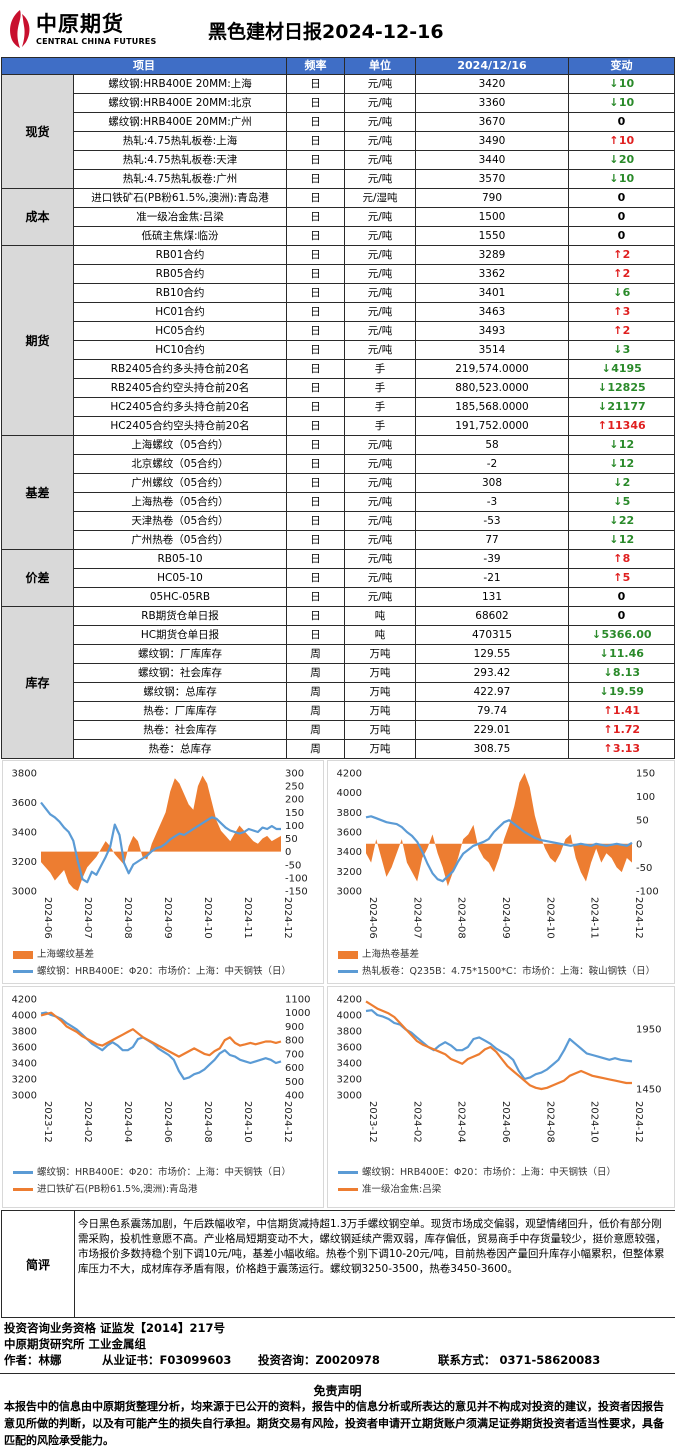 Image resolution: width=675 pixels, height=1451 pixels. I want to click on item-cell: 螺纹钢:HRB400E 20MM:上海, so click(180, 84).